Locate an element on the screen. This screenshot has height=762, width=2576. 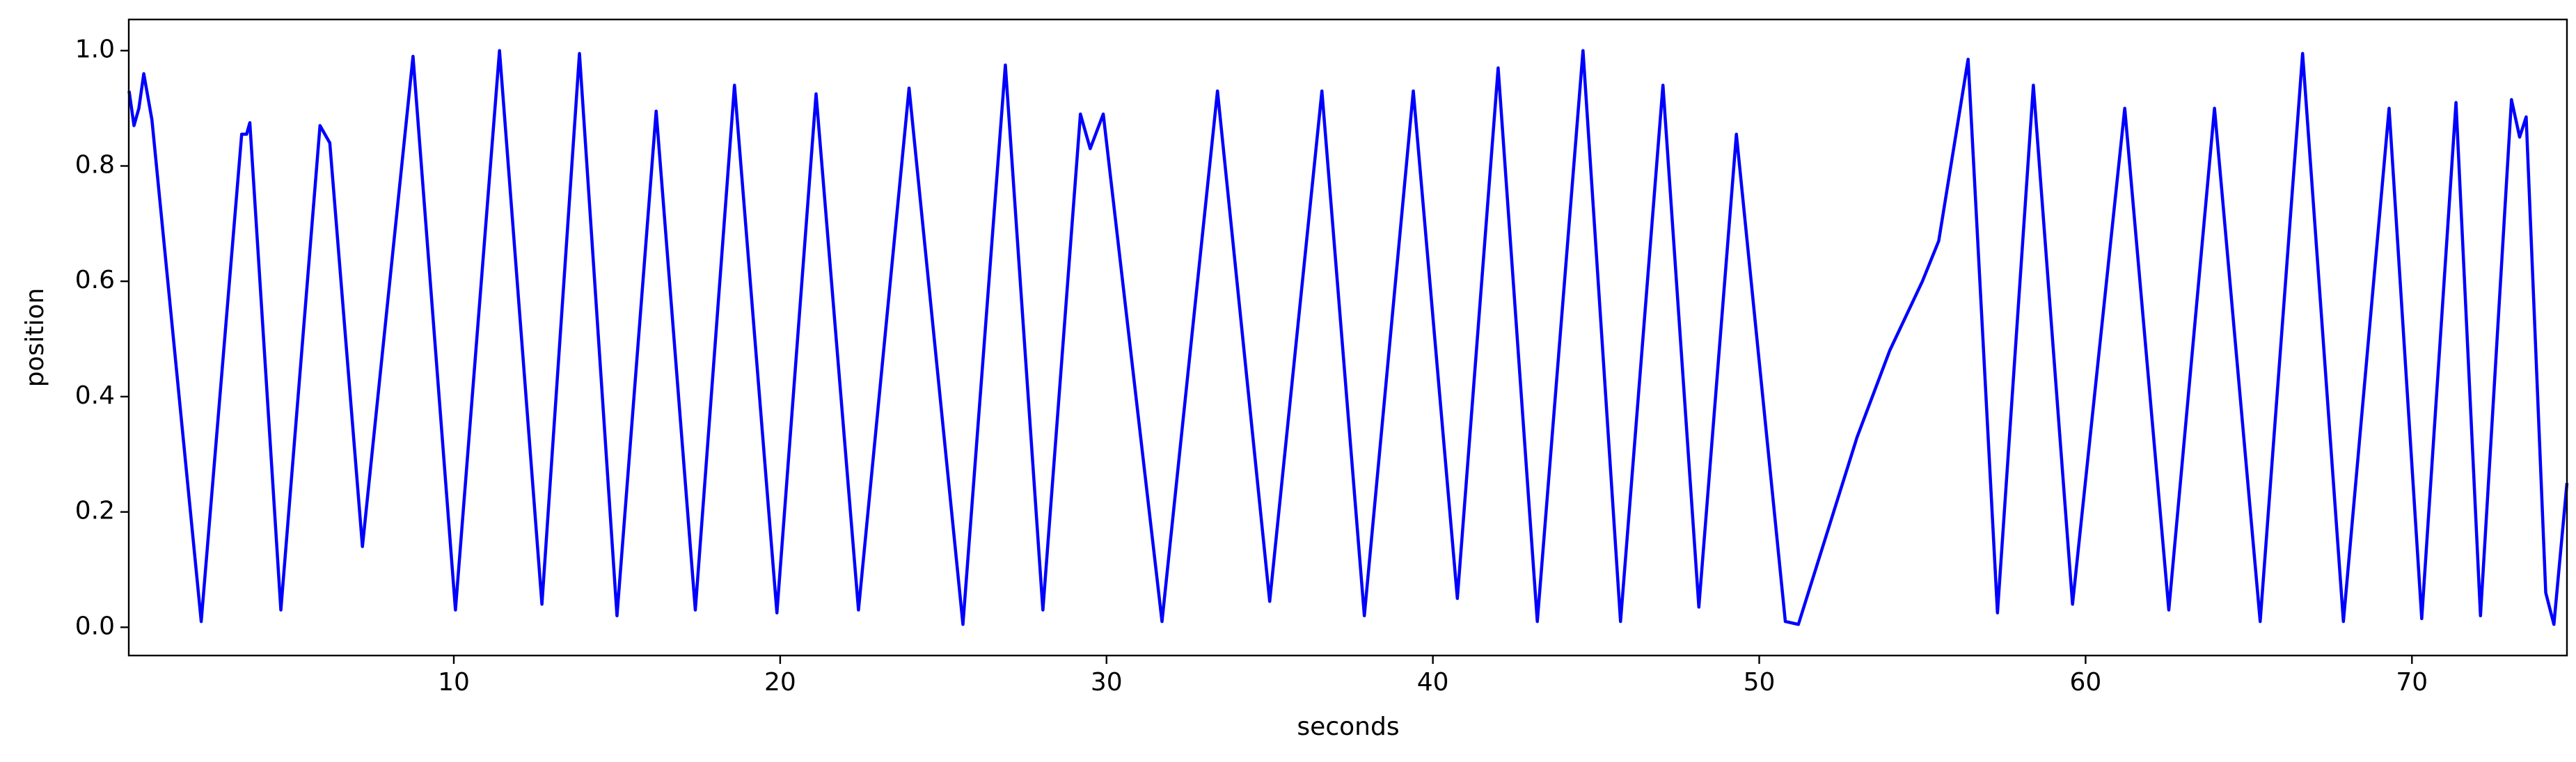
x-tick-label: 50 is located at coordinates (1760, 682).